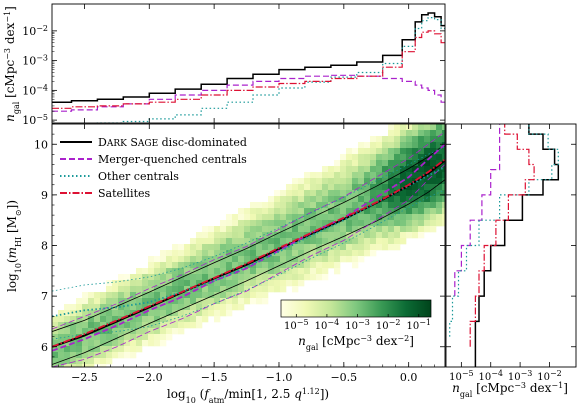 The width and height of the screenshot is (581, 405). Describe the element at coordinates (327, 325) in the screenshot. I see `colorbar-tick-label: 10−4` at that location.